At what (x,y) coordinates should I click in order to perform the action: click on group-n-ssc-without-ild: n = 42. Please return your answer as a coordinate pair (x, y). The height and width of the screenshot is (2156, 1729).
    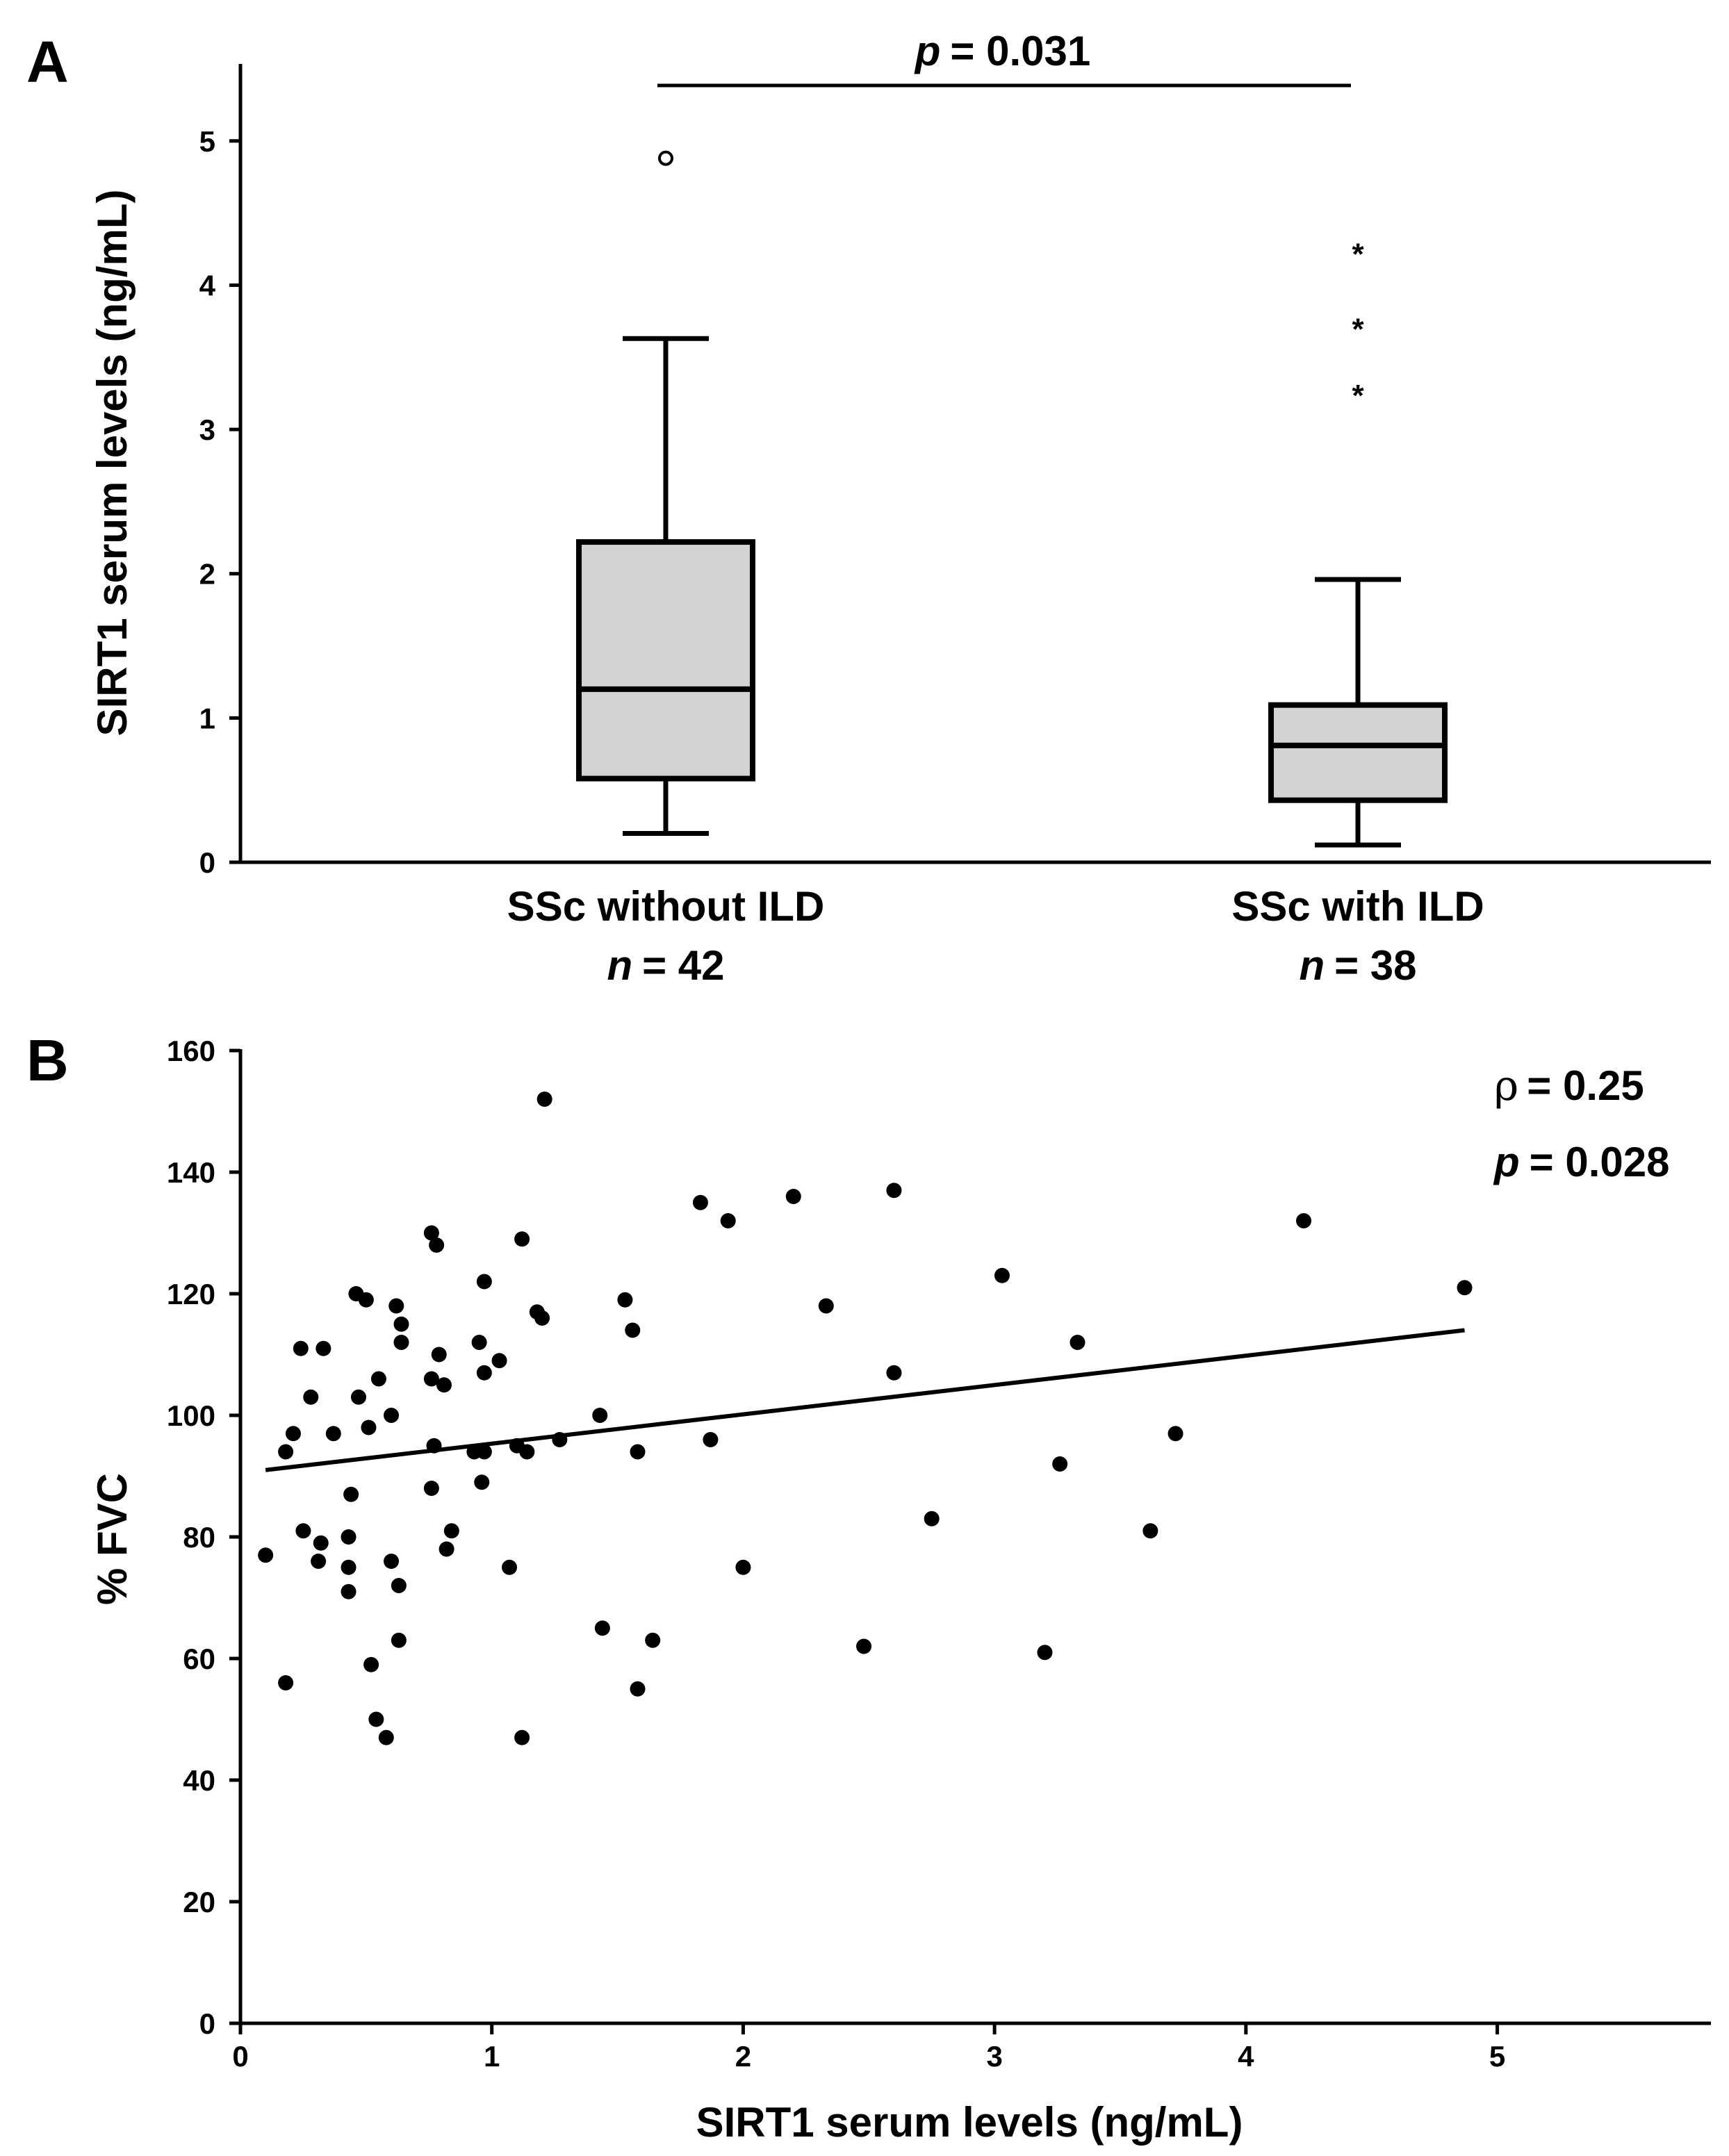
    Looking at the image, I should click on (665, 966).